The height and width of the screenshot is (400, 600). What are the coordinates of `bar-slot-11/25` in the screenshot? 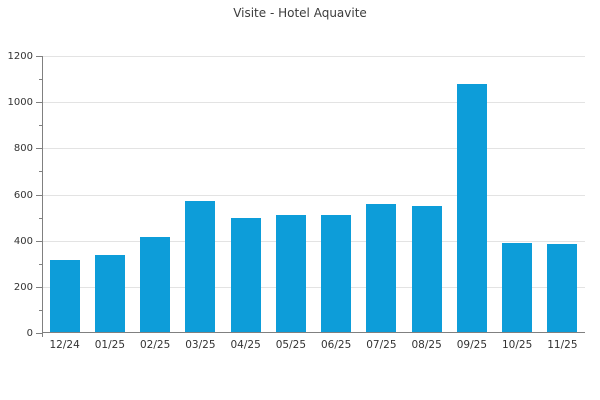 It's located at (562, 194).